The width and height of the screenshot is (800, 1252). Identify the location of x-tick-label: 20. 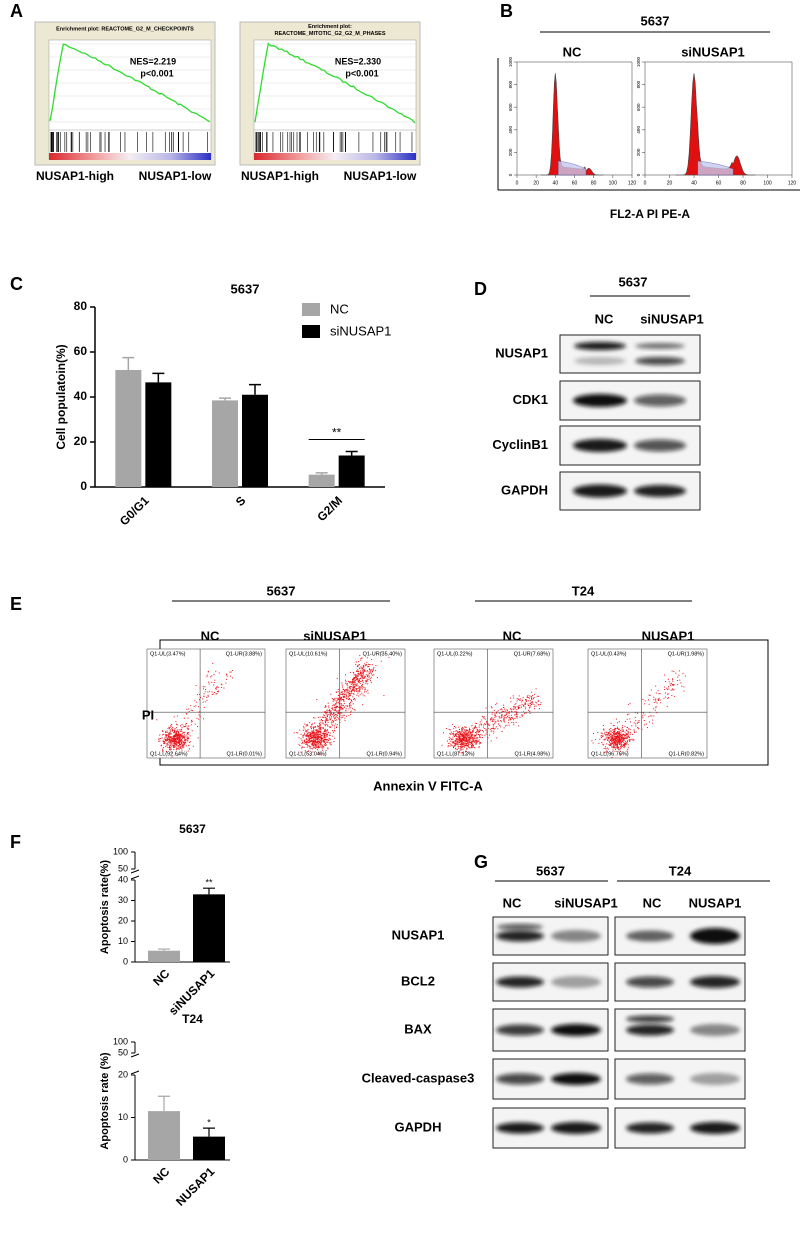
(670, 183).